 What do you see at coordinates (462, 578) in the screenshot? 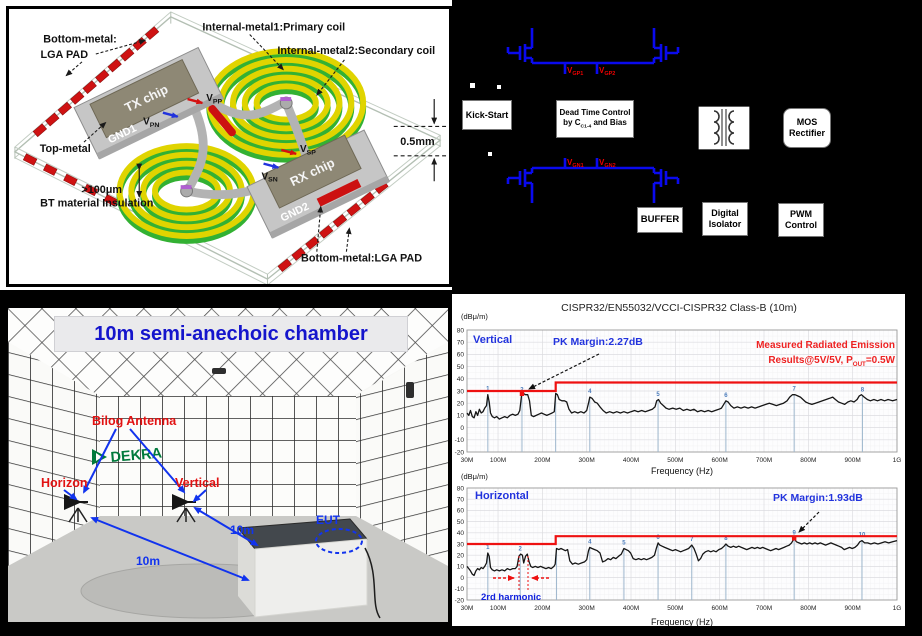
I see `svg-text: 0` at bounding box center [462, 578].